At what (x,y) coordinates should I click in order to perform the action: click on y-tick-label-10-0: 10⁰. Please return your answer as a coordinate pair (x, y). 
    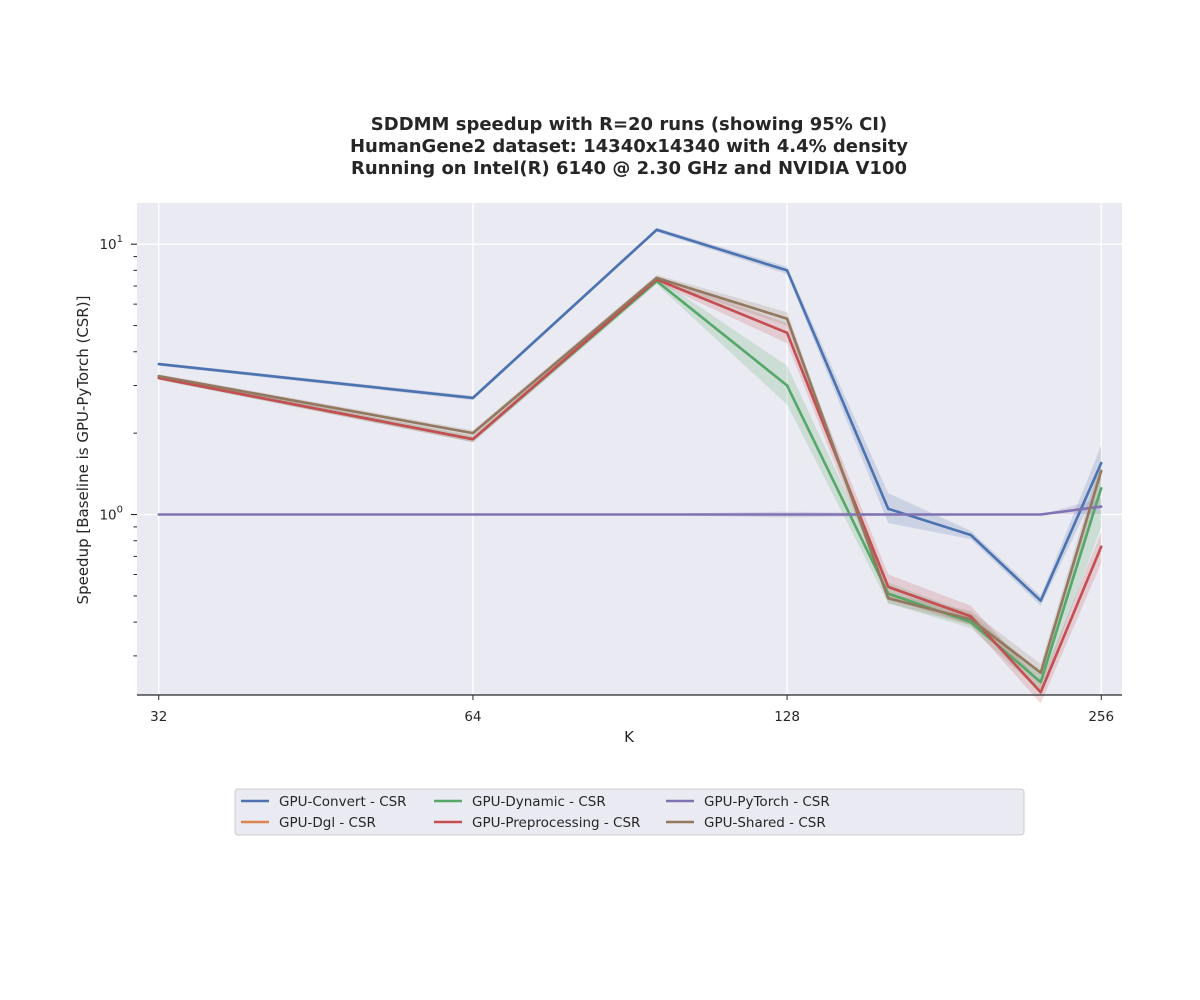
    Looking at the image, I should click on (111, 514).